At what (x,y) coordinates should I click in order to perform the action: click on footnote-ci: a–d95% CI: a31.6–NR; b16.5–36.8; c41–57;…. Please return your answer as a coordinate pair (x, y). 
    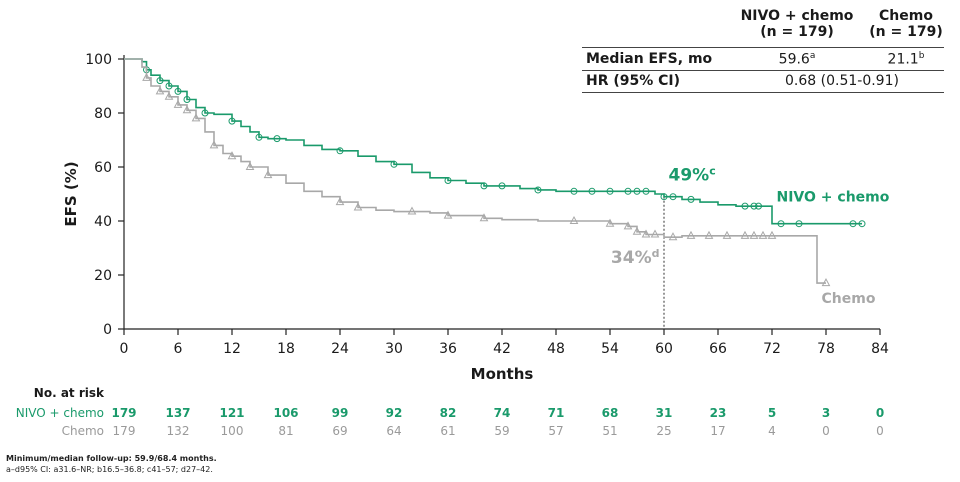
    Looking at the image, I should click on (109, 469).